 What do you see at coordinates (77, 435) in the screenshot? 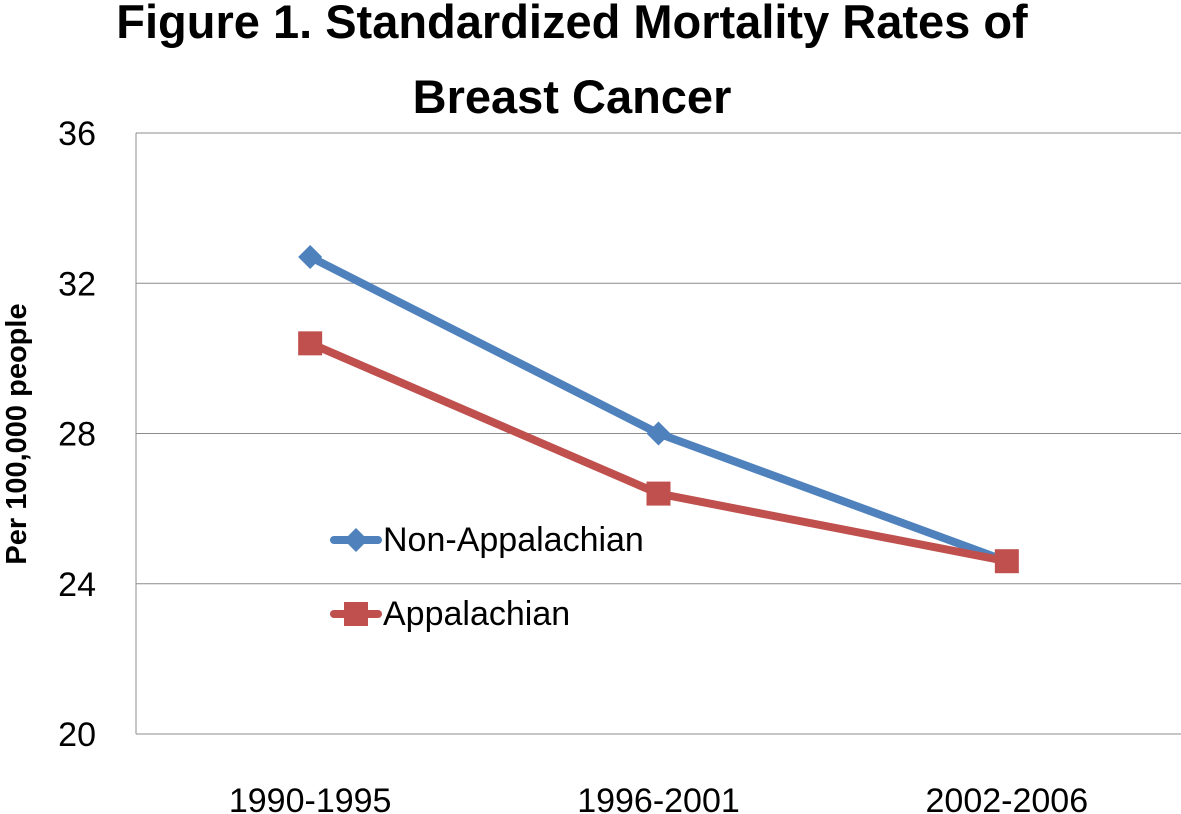
I see `y-tick-label-28: 28` at bounding box center [77, 435].